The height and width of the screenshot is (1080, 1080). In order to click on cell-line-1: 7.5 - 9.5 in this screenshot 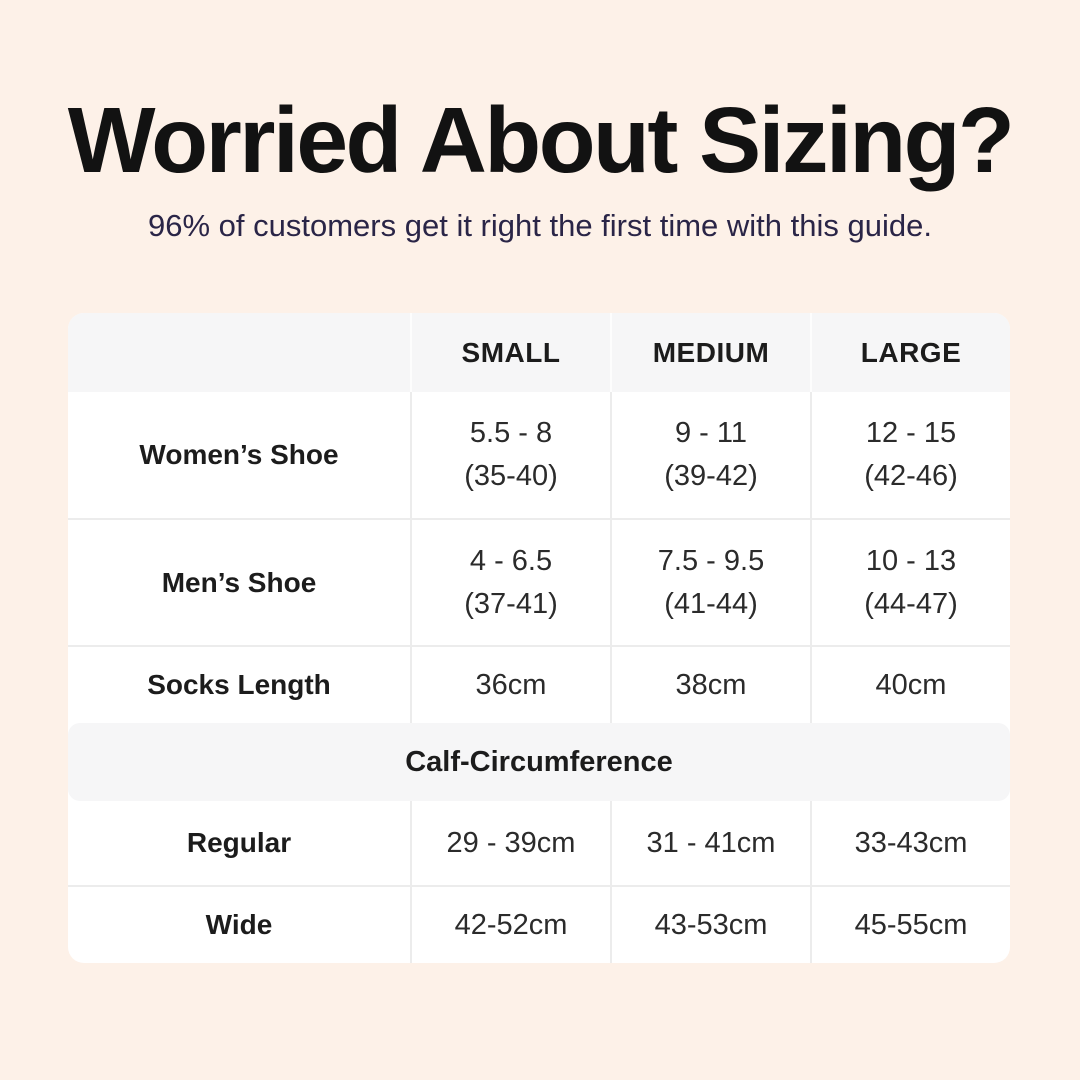, I will do `click(711, 560)`.